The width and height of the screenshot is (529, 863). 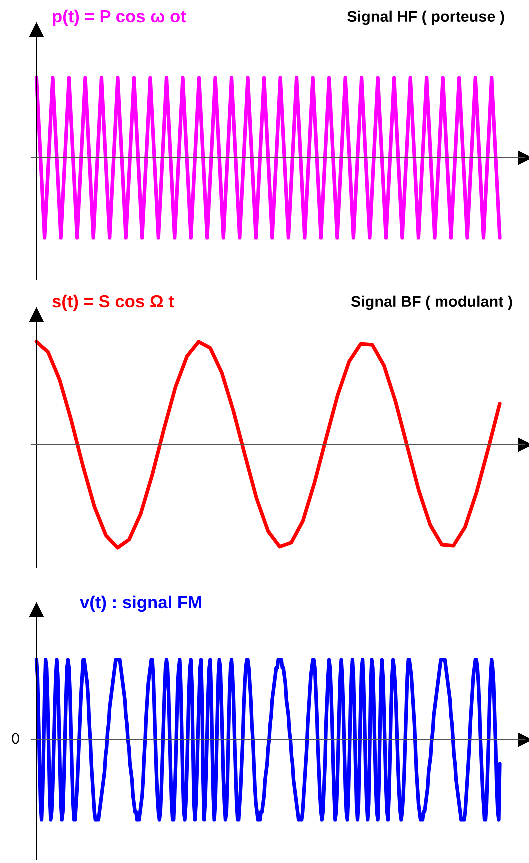 I want to click on chart-title: s(t) = S cos Ω t, so click(x=113, y=303).